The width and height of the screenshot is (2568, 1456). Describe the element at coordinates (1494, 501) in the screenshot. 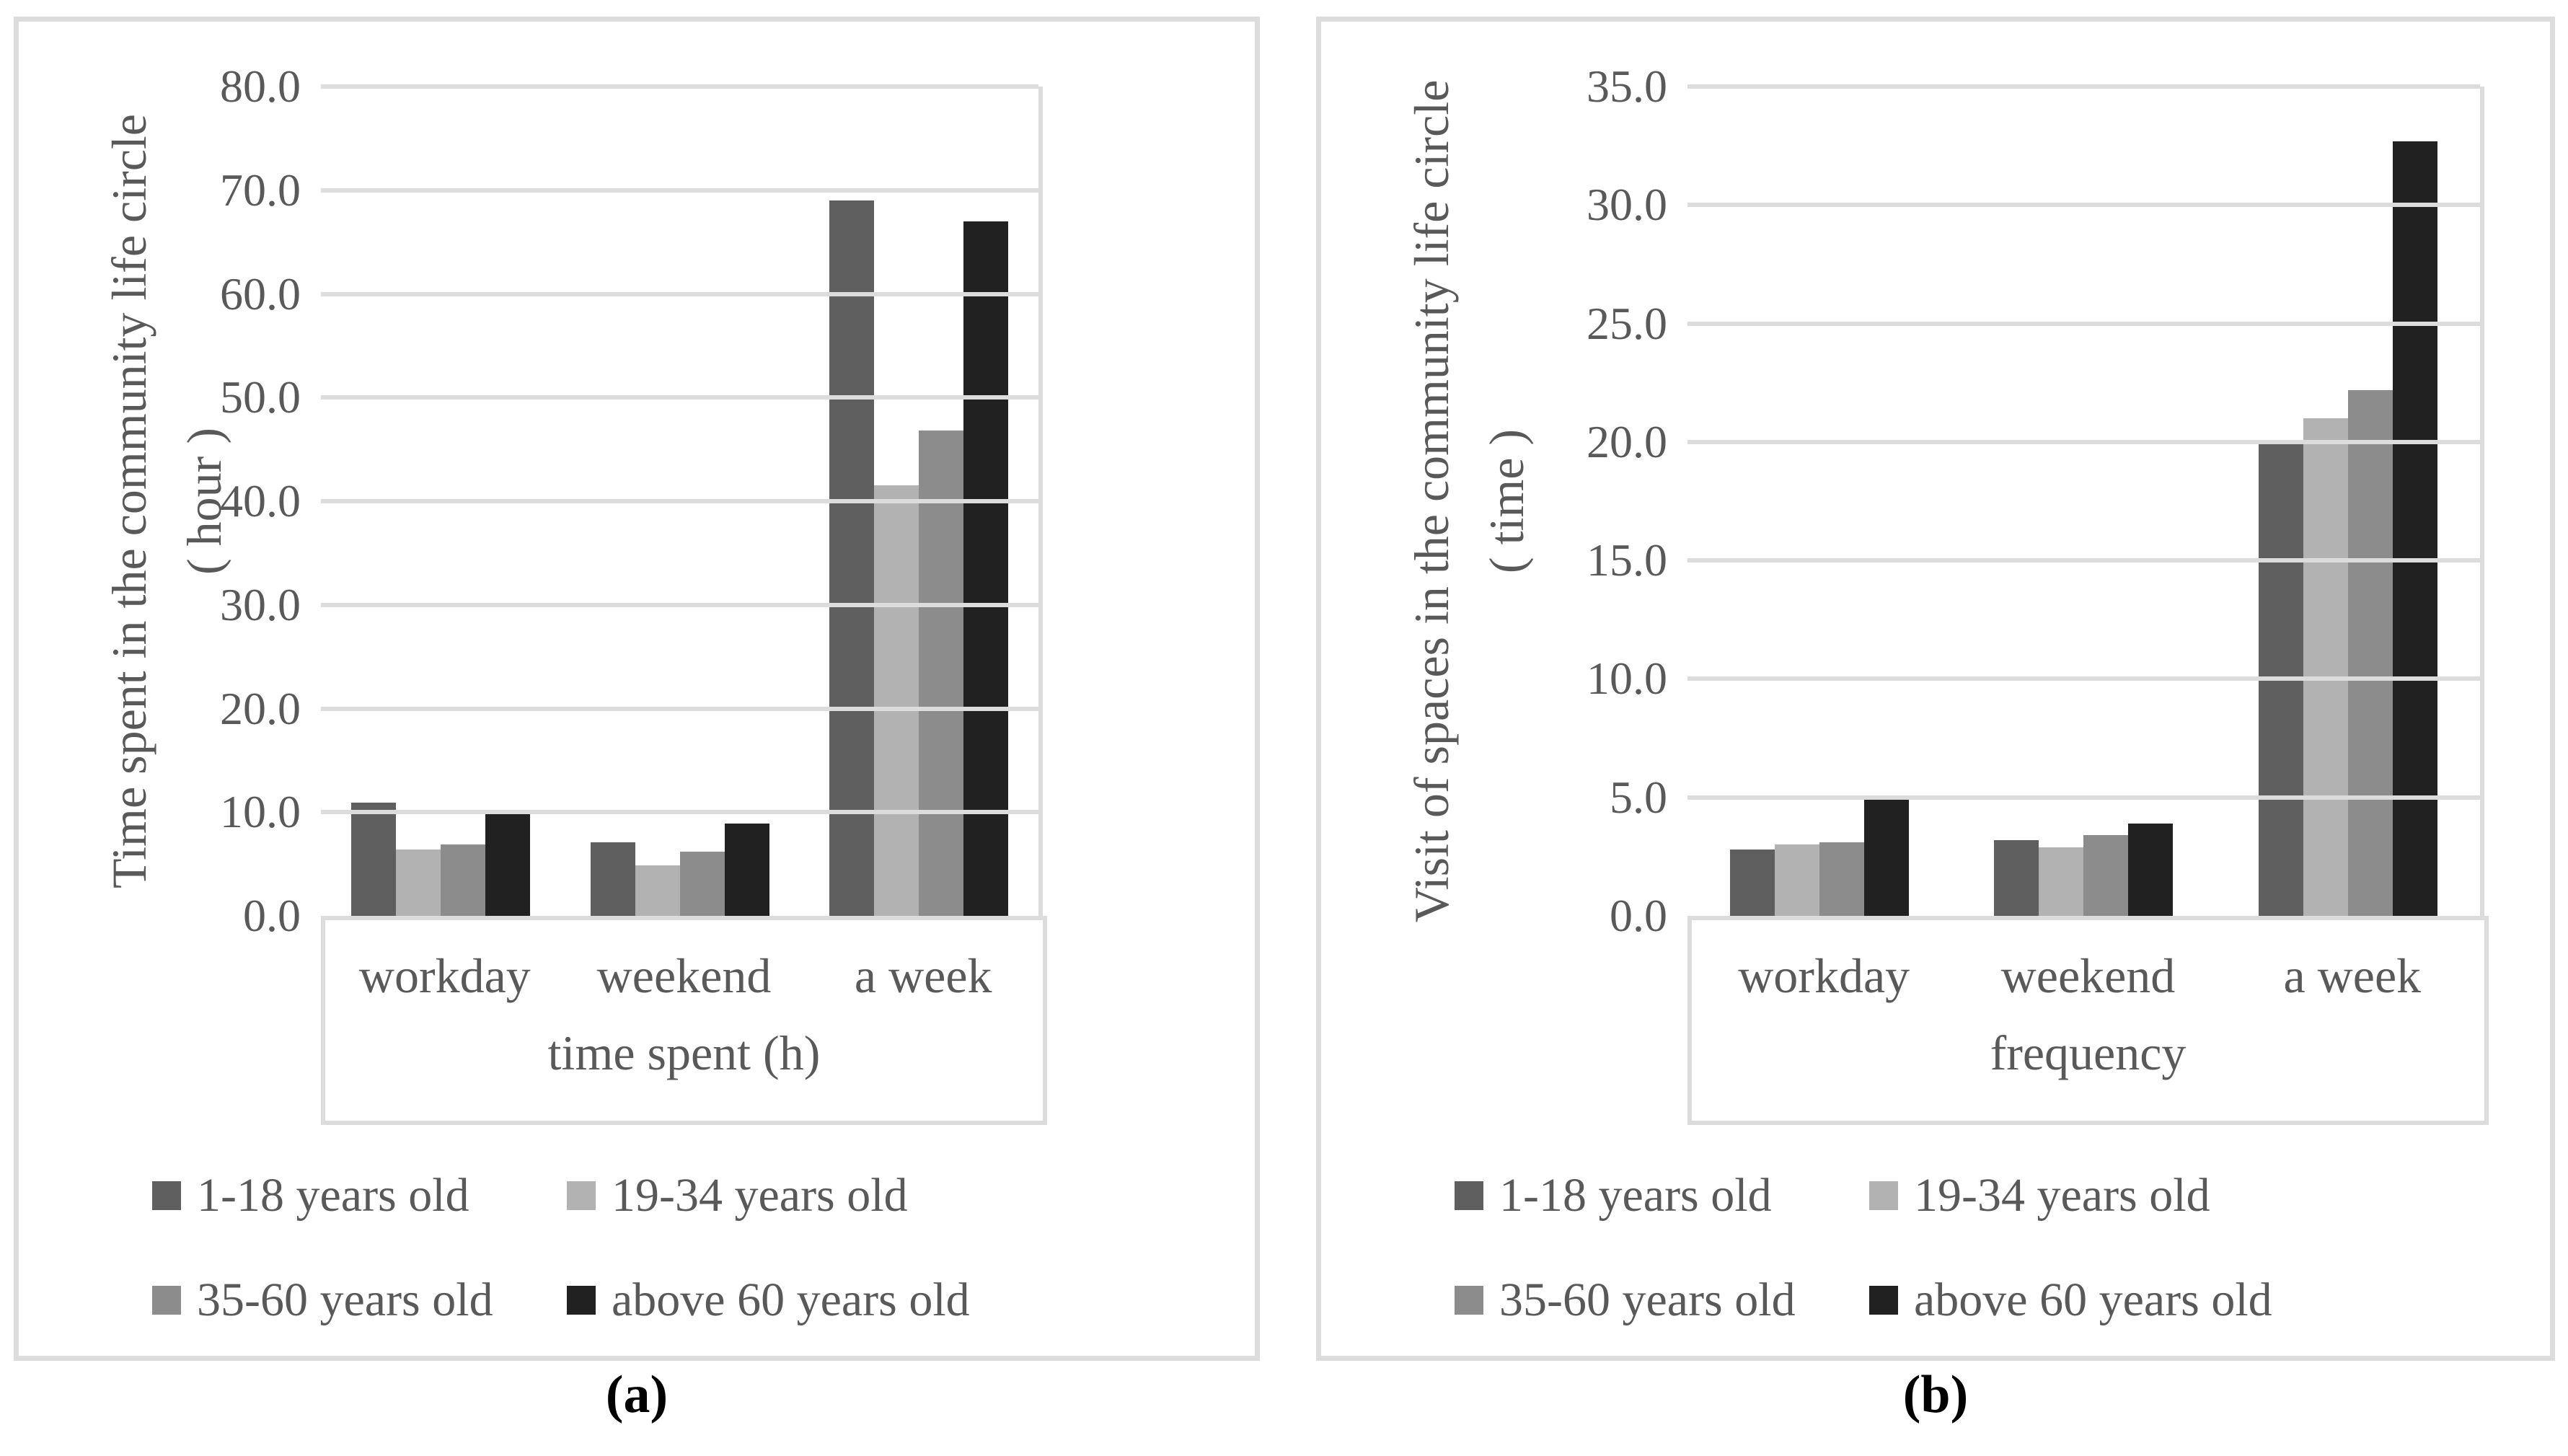

I see `y-axis-ticks: 35.0 30.0 25.0 20.0 15.0 10.0 5.0 0.0` at that location.